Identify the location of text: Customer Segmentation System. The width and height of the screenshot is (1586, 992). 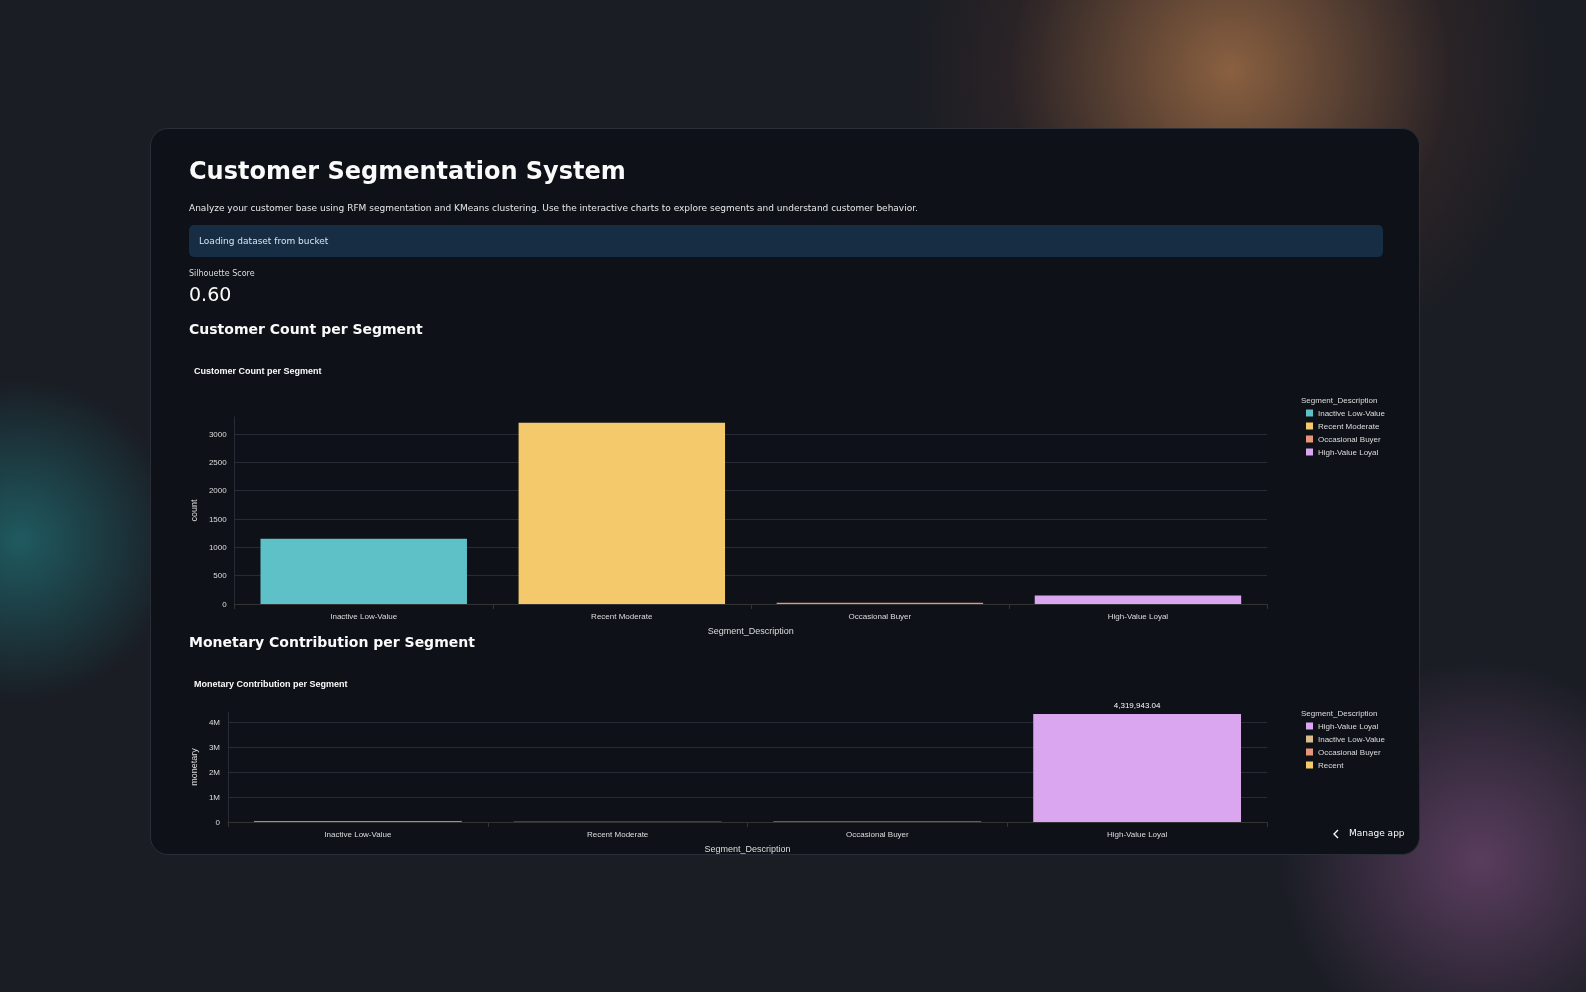
(407, 171).